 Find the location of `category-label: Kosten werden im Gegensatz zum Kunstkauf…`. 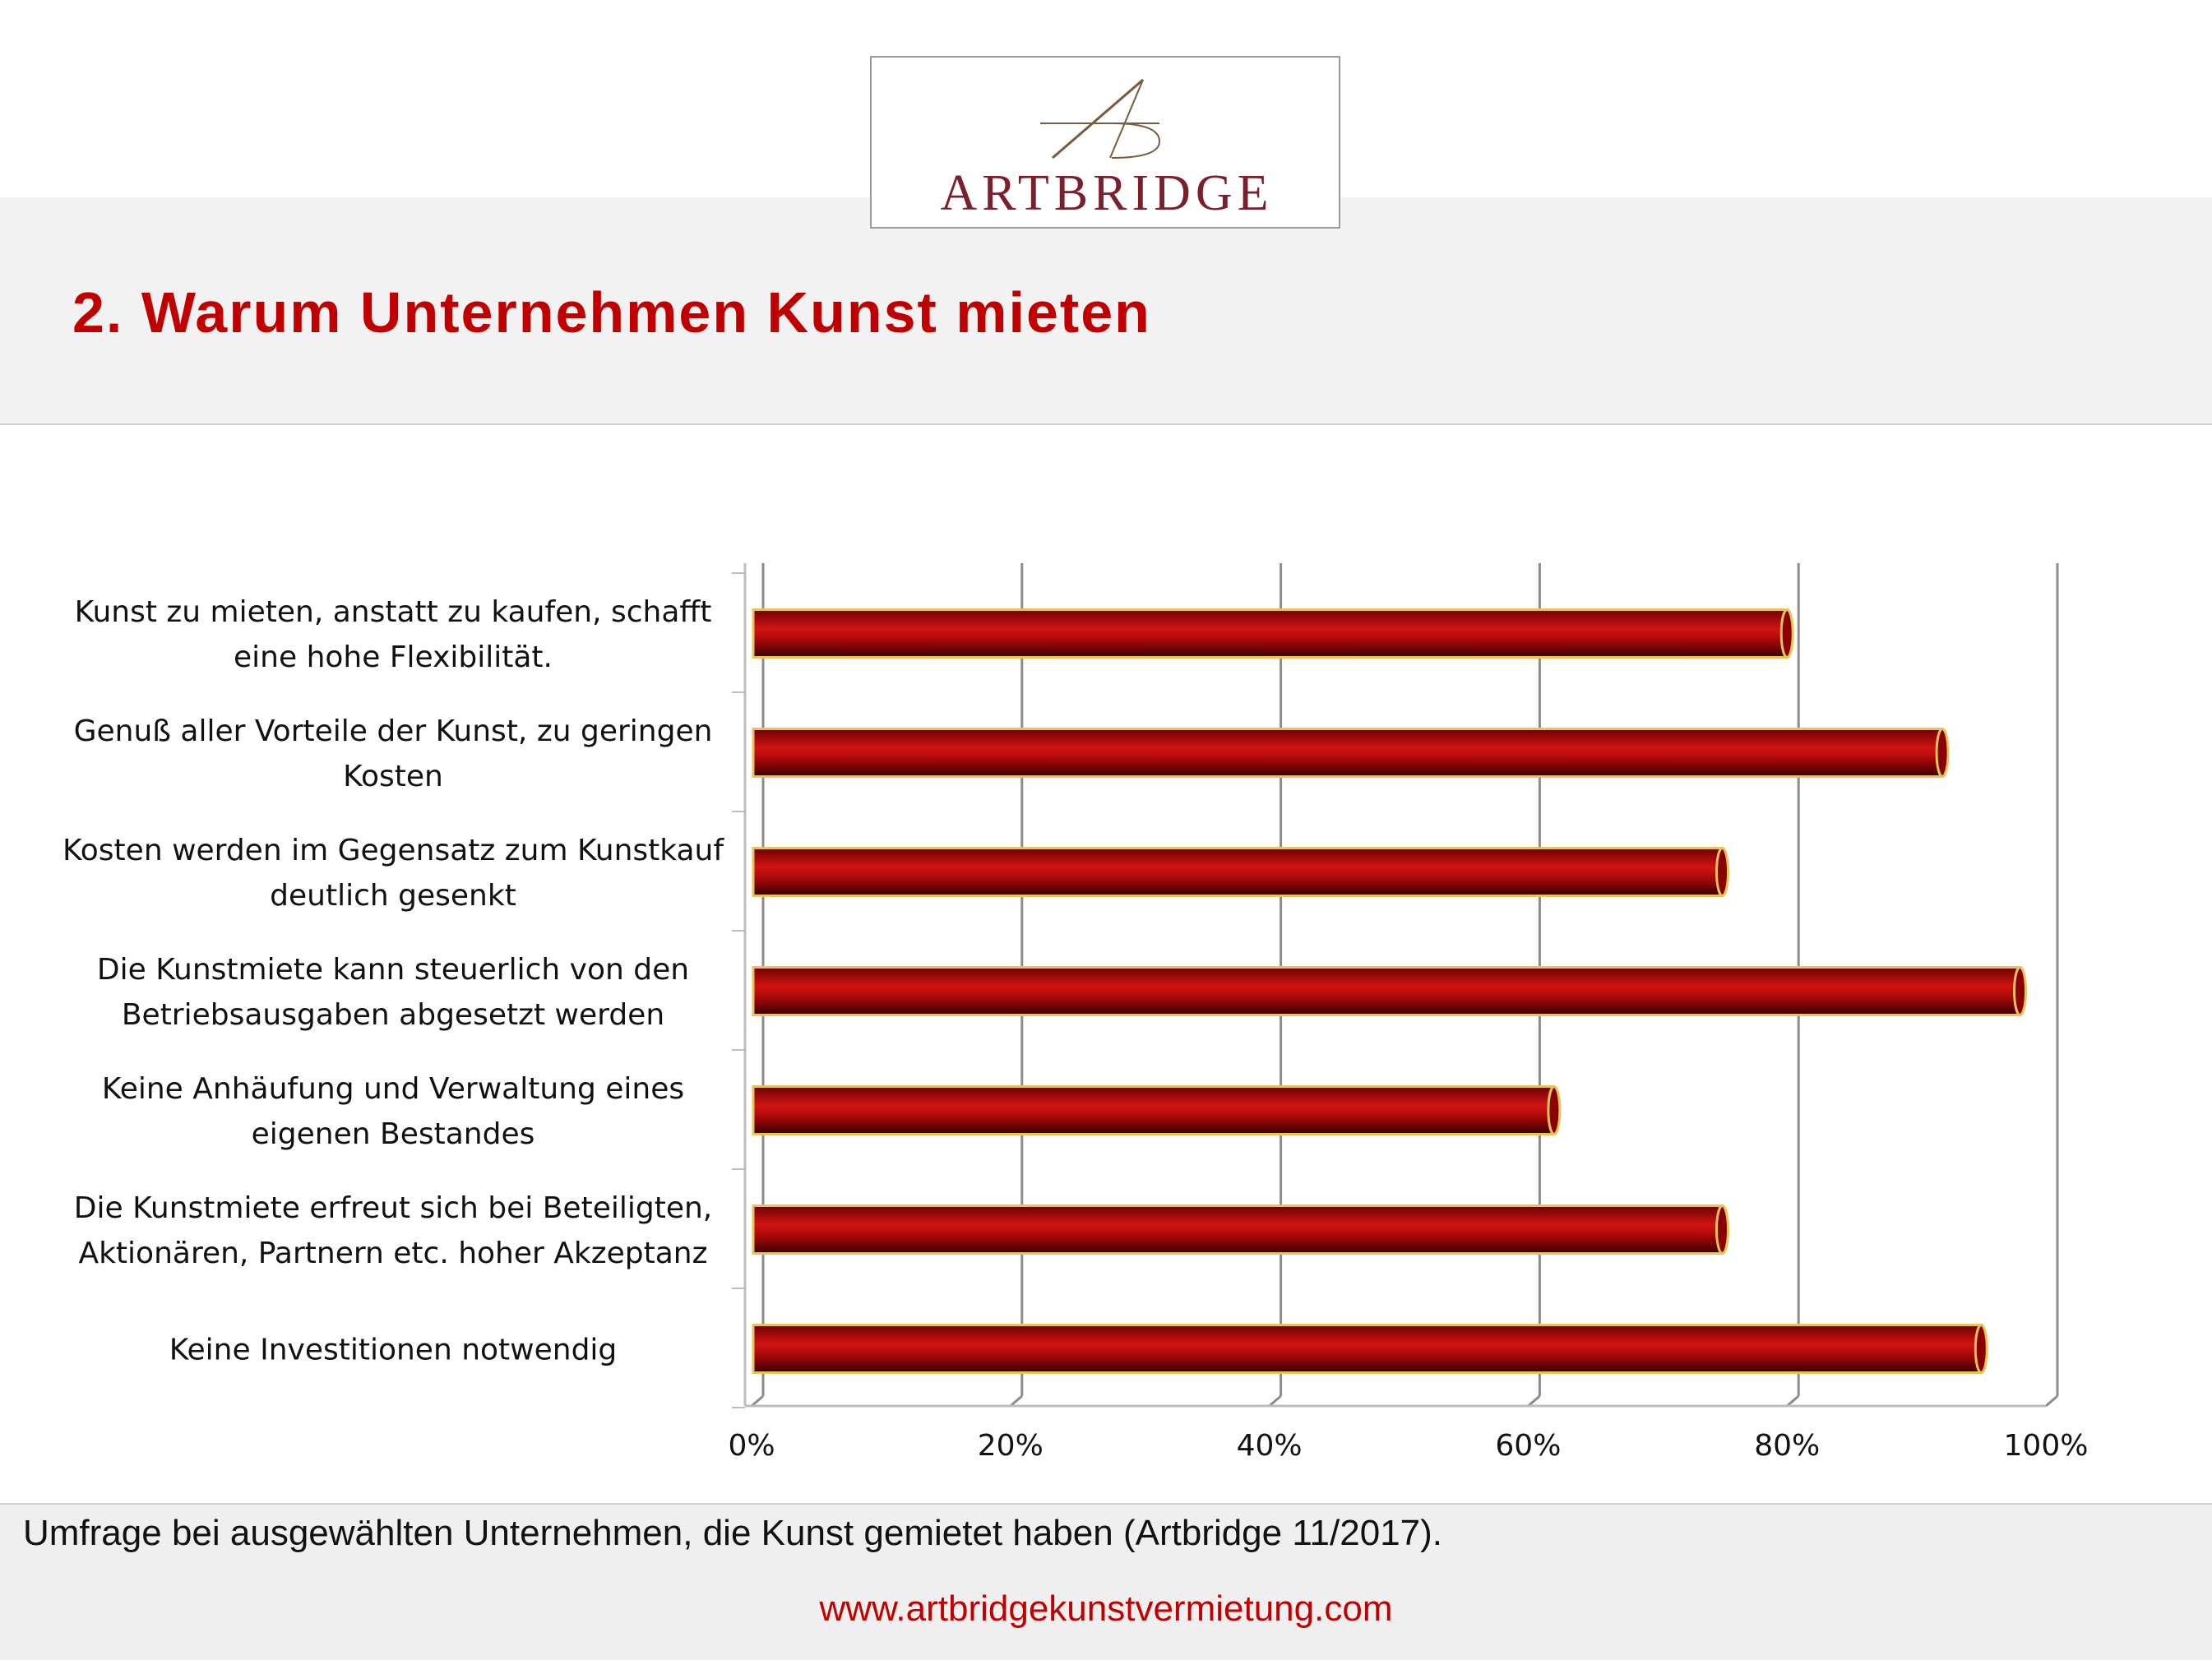

category-label: Kosten werden im Gegensatz zum Kunstkauf… is located at coordinates (393, 874).